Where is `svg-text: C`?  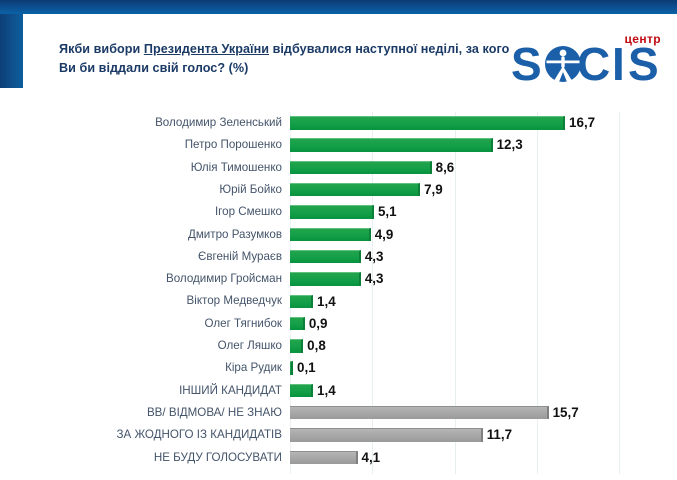
svg-text: C is located at coordinates (593, 66).